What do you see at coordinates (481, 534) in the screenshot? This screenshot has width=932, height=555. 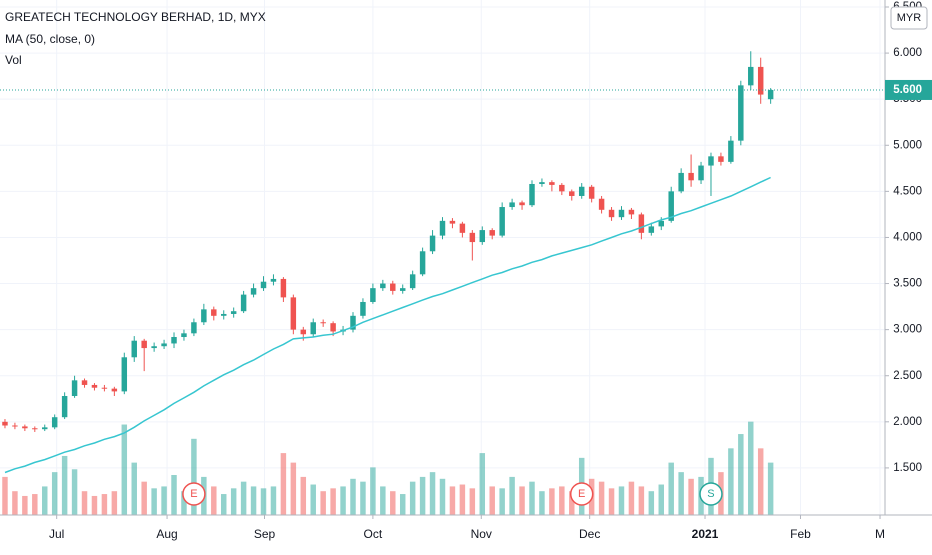 I see `x-tick-label: Nov` at bounding box center [481, 534].